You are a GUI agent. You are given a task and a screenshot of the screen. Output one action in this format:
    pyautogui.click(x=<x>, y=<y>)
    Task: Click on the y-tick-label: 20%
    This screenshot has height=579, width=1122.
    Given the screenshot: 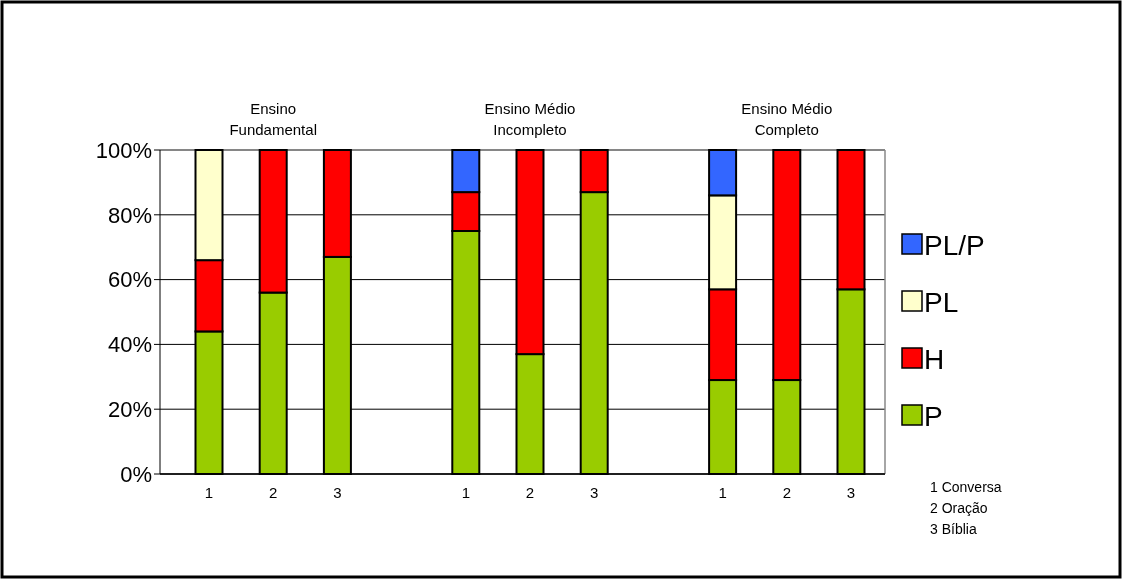 What is the action you would take?
    pyautogui.click(x=129, y=409)
    